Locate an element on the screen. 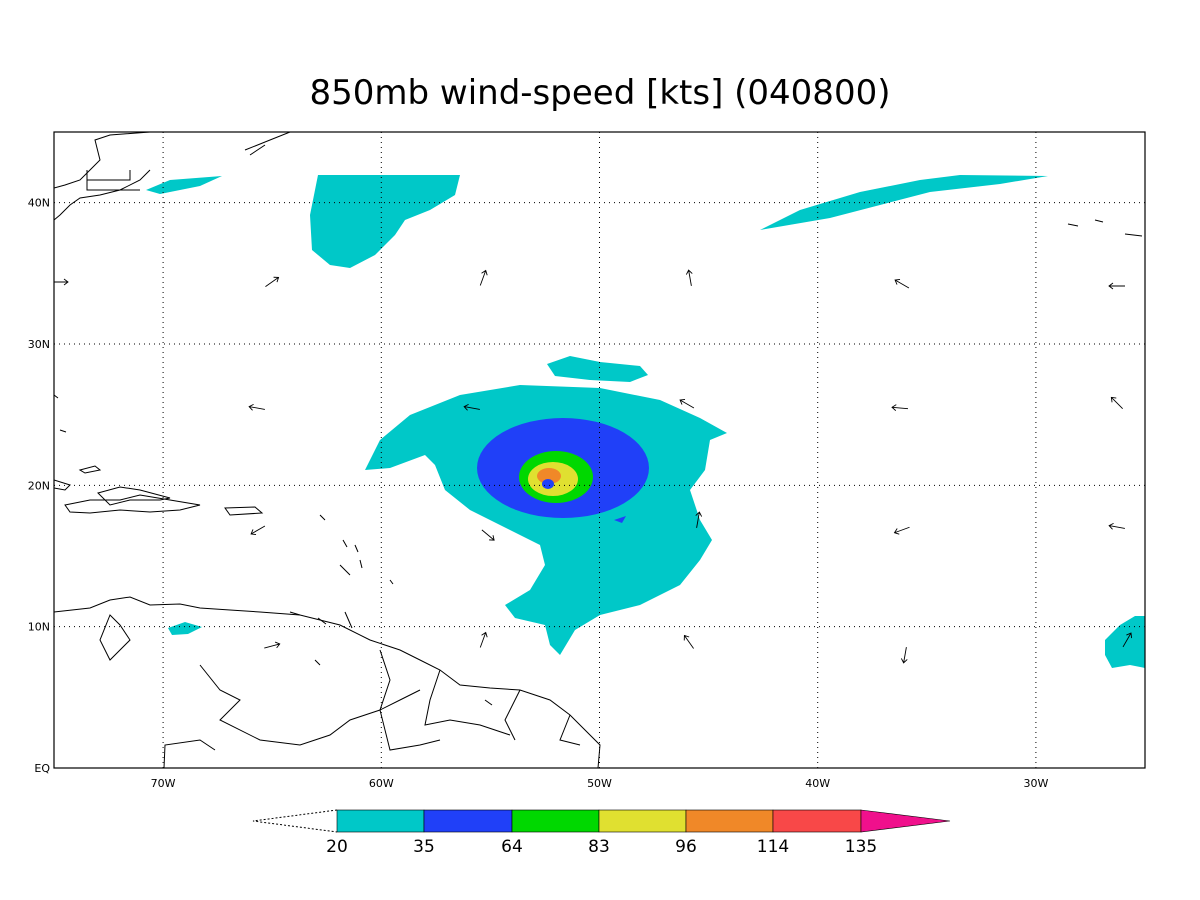 This screenshot has height=900, width=1200. x-tick-label: 50W is located at coordinates (599, 783).